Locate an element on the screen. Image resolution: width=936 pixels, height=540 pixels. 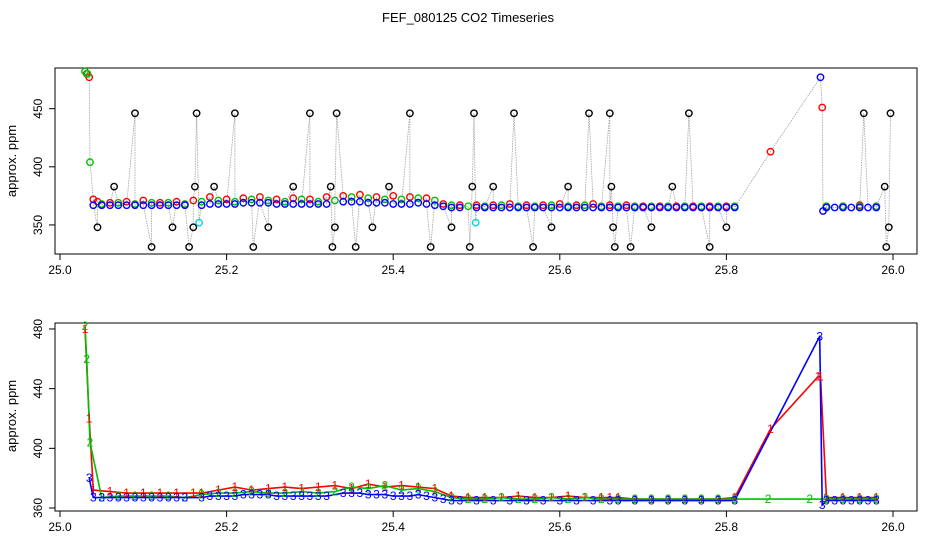
figure-title: FEF_080125 CO2 Timeseries is located at coordinates (468, 17).